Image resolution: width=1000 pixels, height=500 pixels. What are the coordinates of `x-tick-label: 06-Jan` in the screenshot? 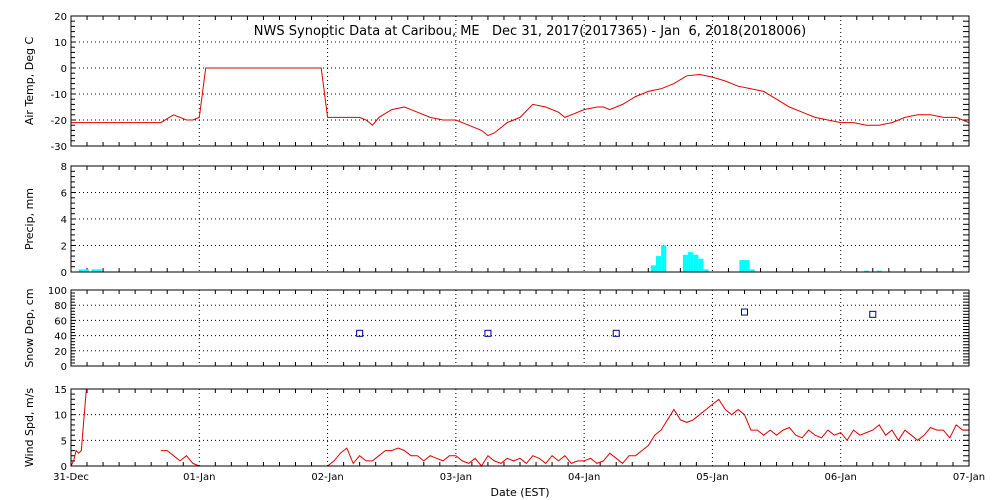 It's located at (841, 477).